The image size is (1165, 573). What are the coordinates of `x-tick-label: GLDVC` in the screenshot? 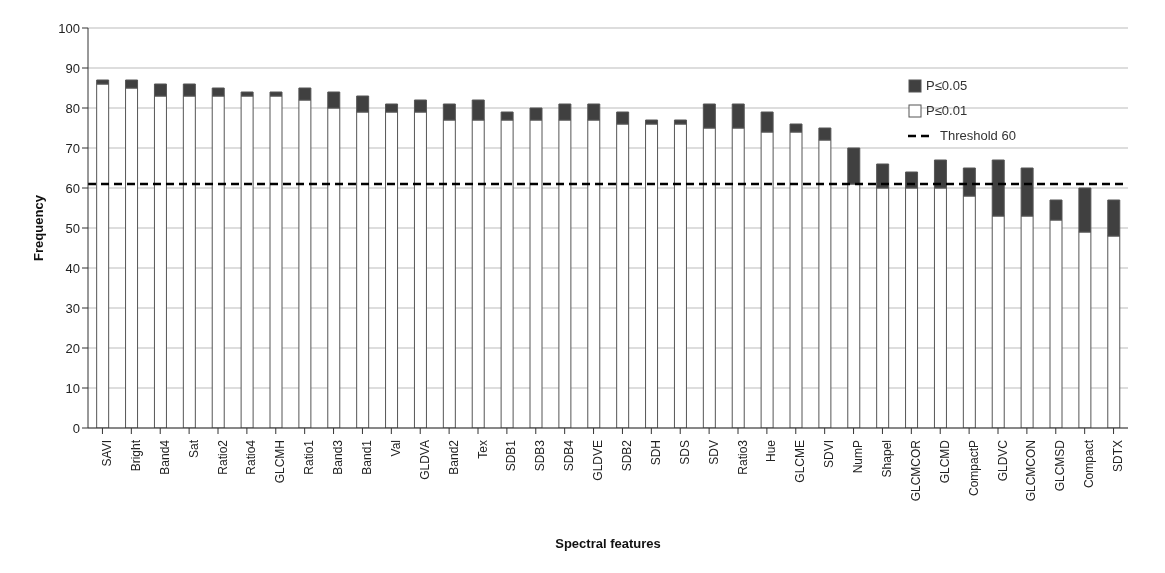 It's located at (1002, 460).